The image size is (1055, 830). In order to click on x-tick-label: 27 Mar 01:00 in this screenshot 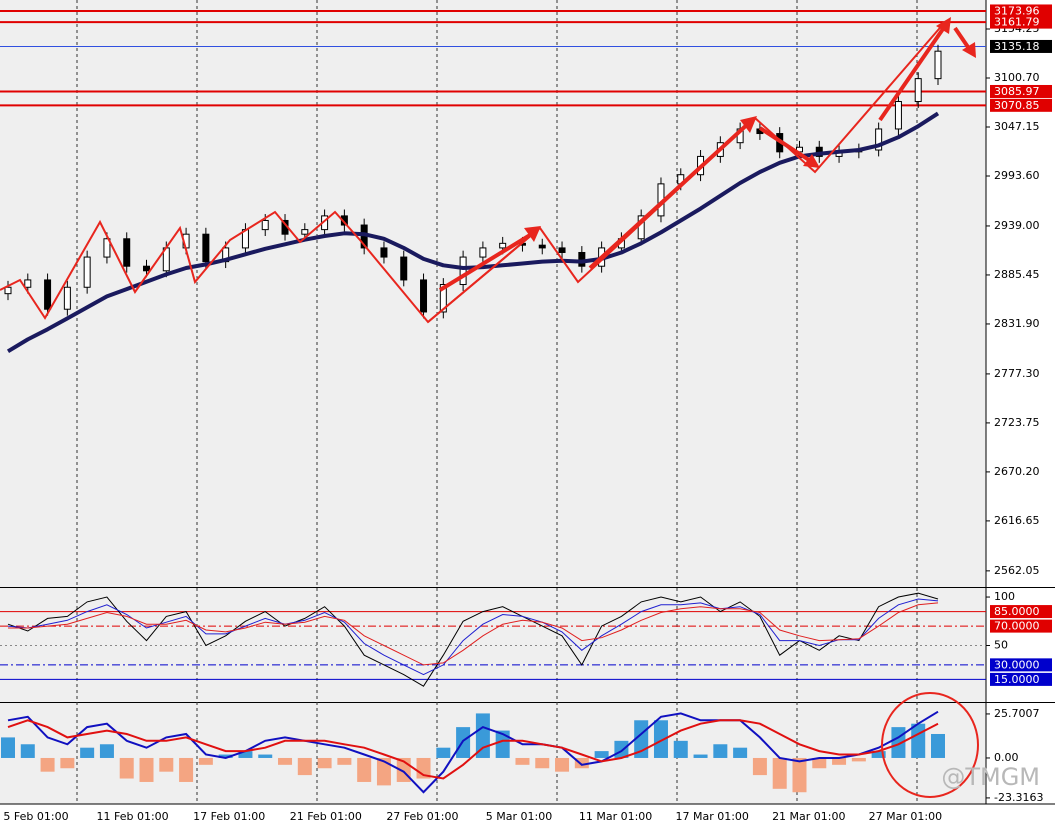, I will do `click(905, 816)`.